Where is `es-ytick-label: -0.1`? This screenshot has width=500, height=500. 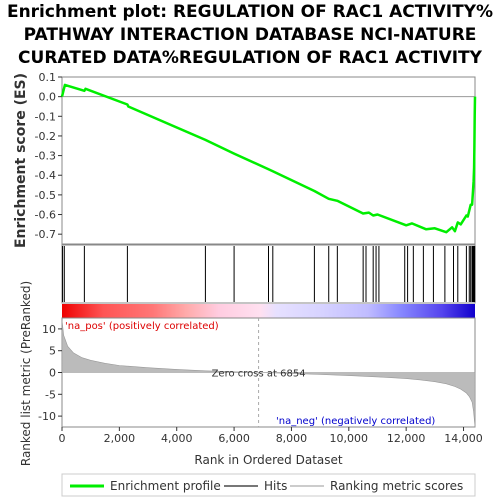 es-ytick-label: -0.1 is located at coordinates (45, 116).